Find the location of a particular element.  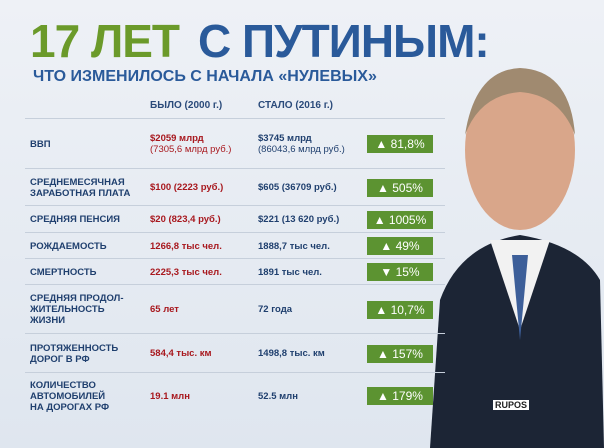

before-text: $100 (2223 руб.) is located at coordinates (187, 187).